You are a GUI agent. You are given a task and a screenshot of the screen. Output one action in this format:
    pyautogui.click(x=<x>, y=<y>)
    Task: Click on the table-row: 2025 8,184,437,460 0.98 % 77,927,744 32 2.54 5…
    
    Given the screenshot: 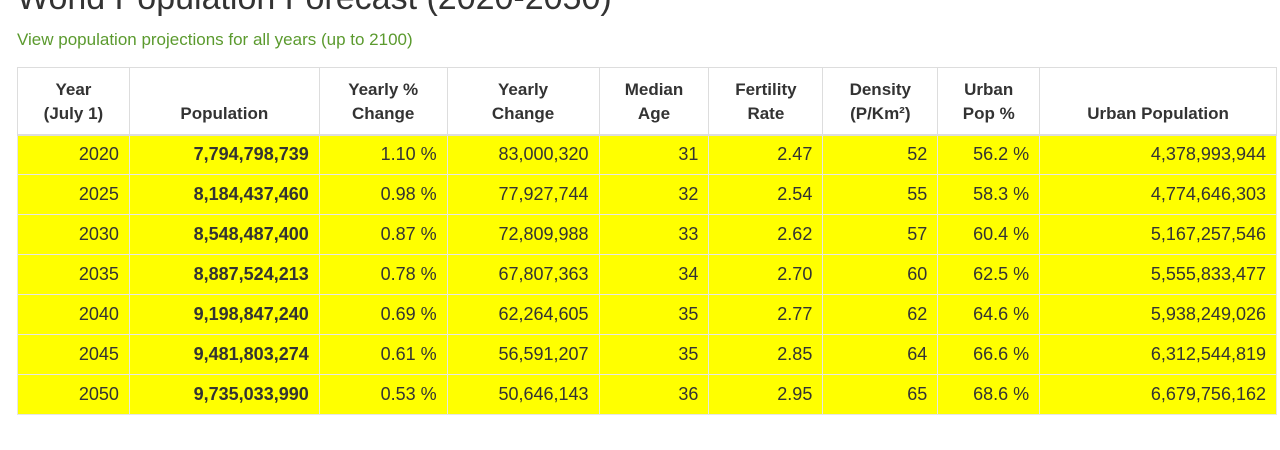 What is the action you would take?
    pyautogui.click(x=647, y=194)
    